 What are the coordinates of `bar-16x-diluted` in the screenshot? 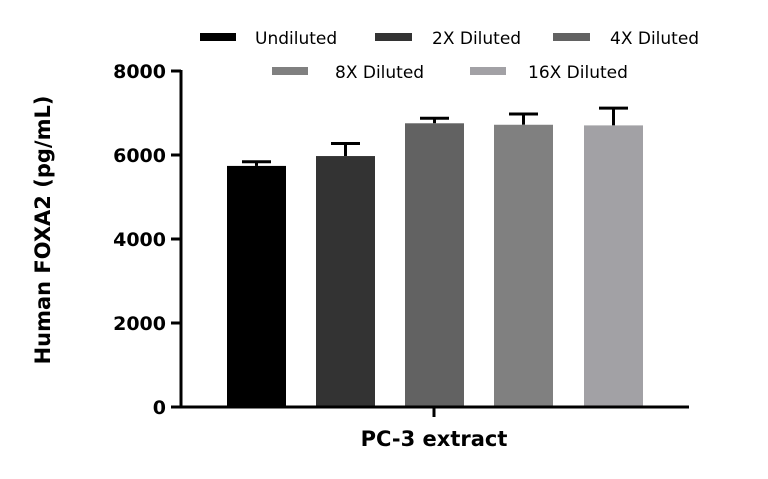 It's located at (613, 256).